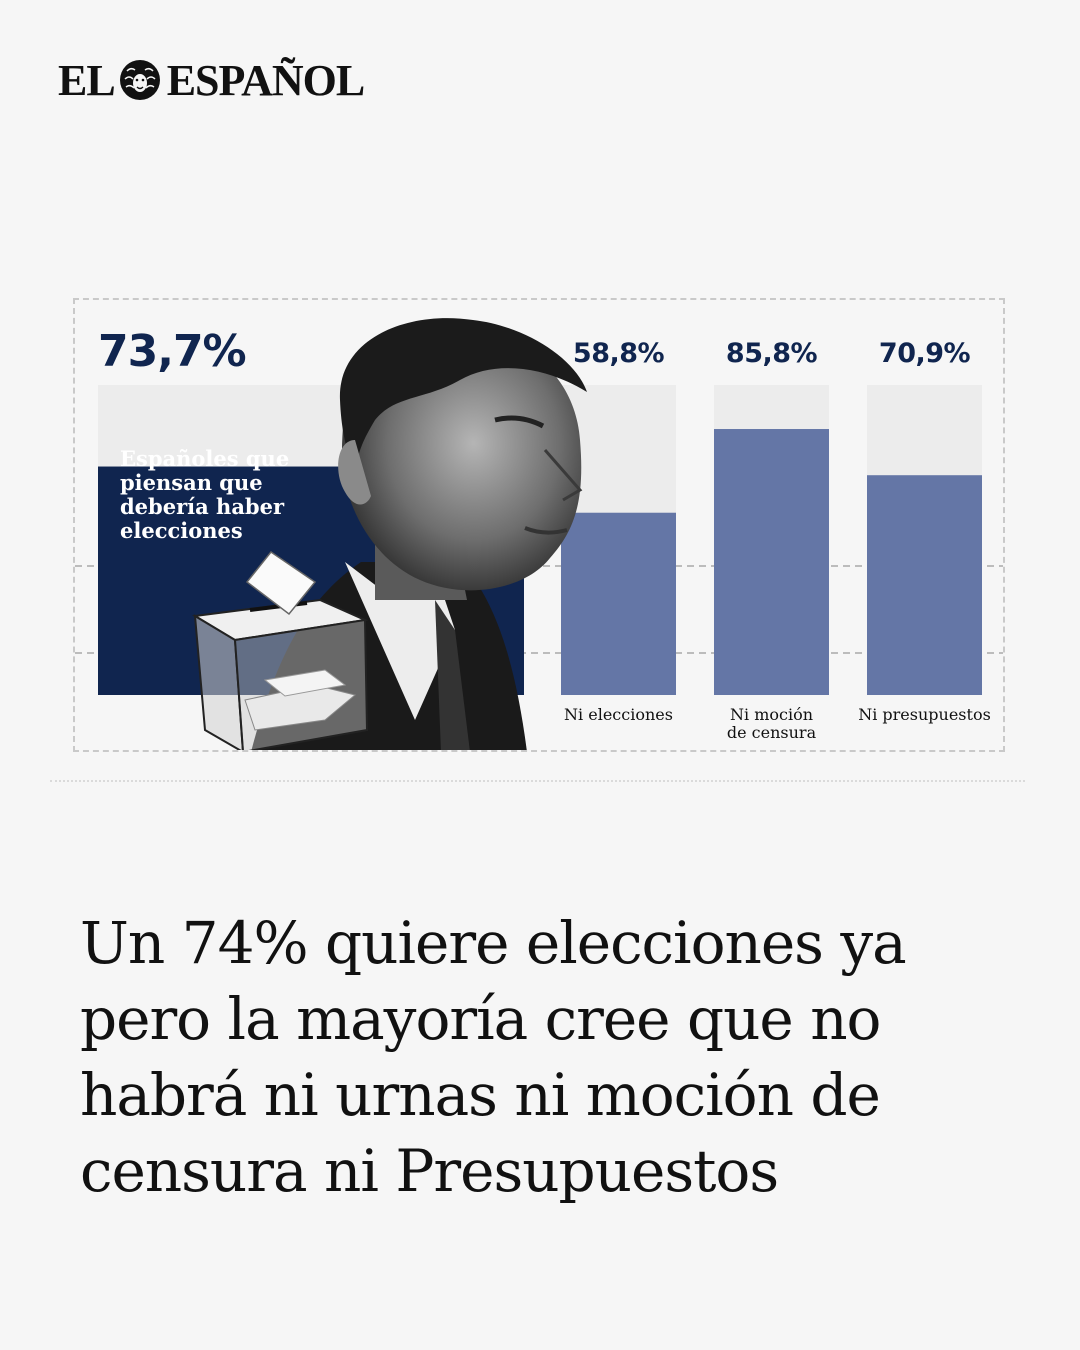 The image size is (1080, 1350). I want to click on lion-head-icon, so click(139, 80).